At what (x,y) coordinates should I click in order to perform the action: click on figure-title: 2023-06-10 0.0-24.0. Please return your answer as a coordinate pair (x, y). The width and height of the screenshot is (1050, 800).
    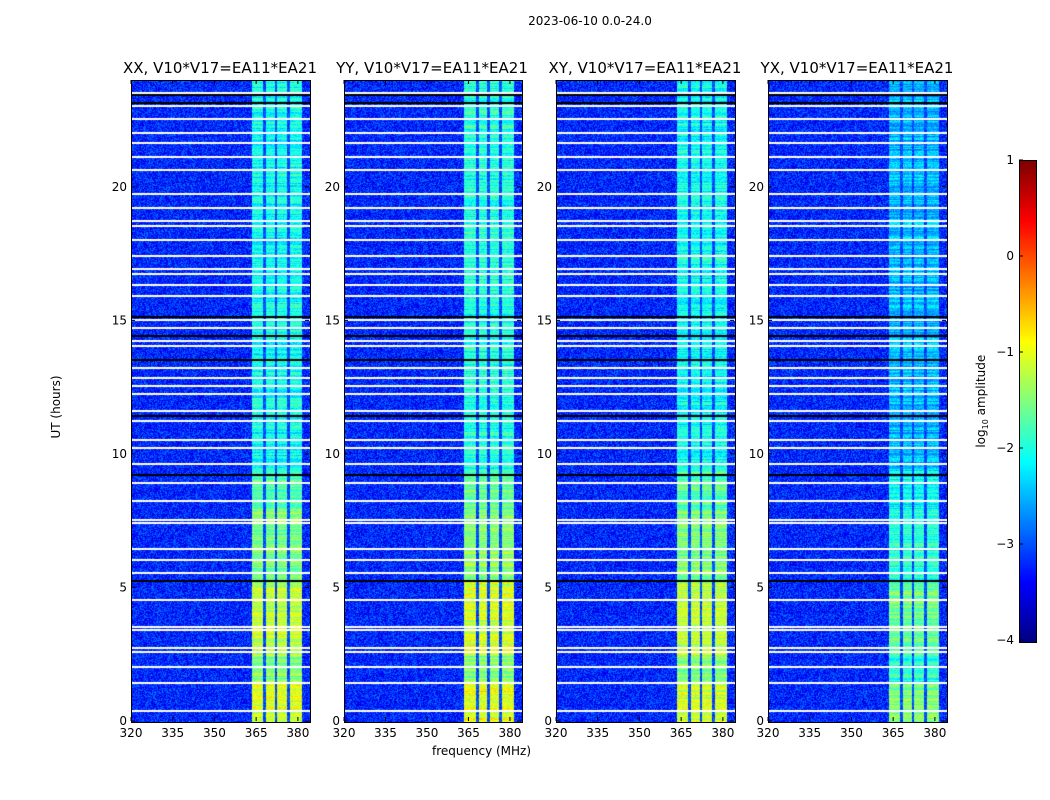
    Looking at the image, I should click on (590, 21).